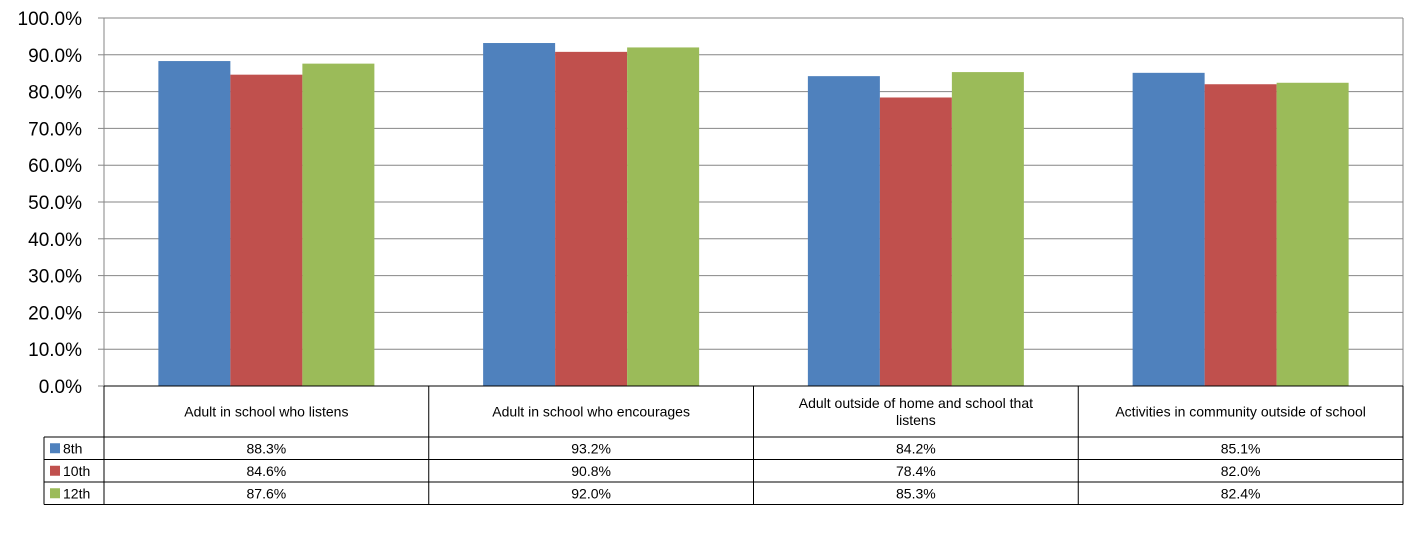  Describe the element at coordinates (76, 493) in the screenshot. I see `series-name: 12th` at that location.